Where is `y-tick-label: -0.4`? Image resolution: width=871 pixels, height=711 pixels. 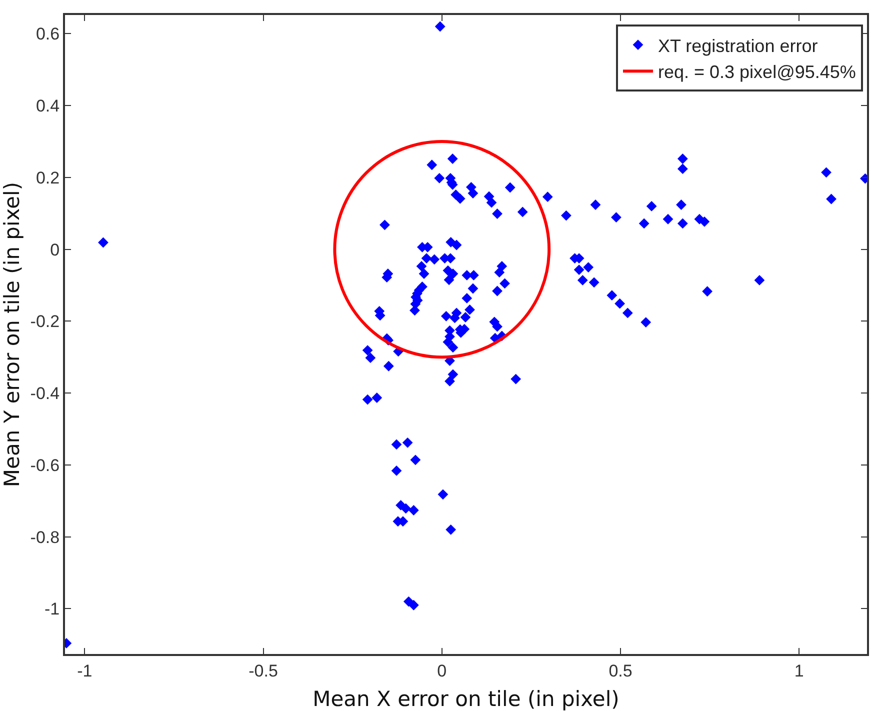 y-tick-label: -0.4 is located at coordinates (45, 394).